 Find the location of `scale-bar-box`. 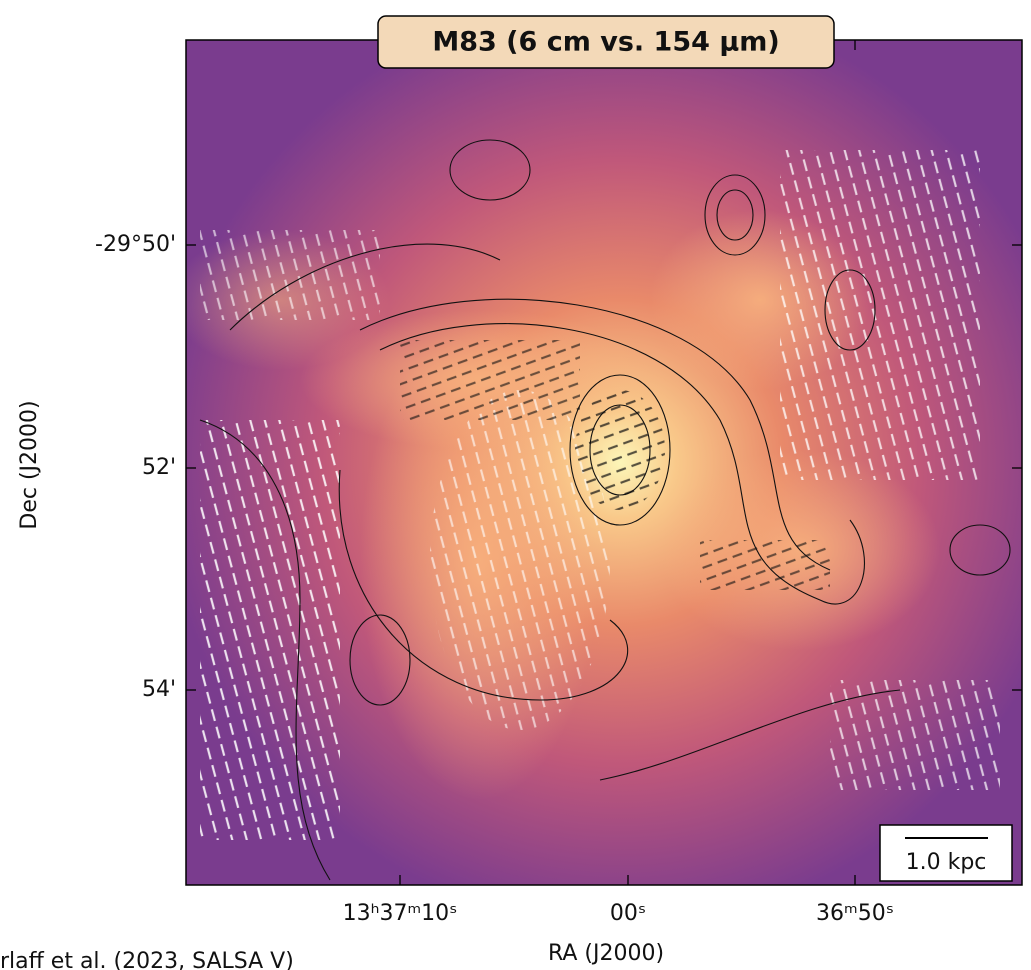

scale-bar-box is located at coordinates (946, 853).